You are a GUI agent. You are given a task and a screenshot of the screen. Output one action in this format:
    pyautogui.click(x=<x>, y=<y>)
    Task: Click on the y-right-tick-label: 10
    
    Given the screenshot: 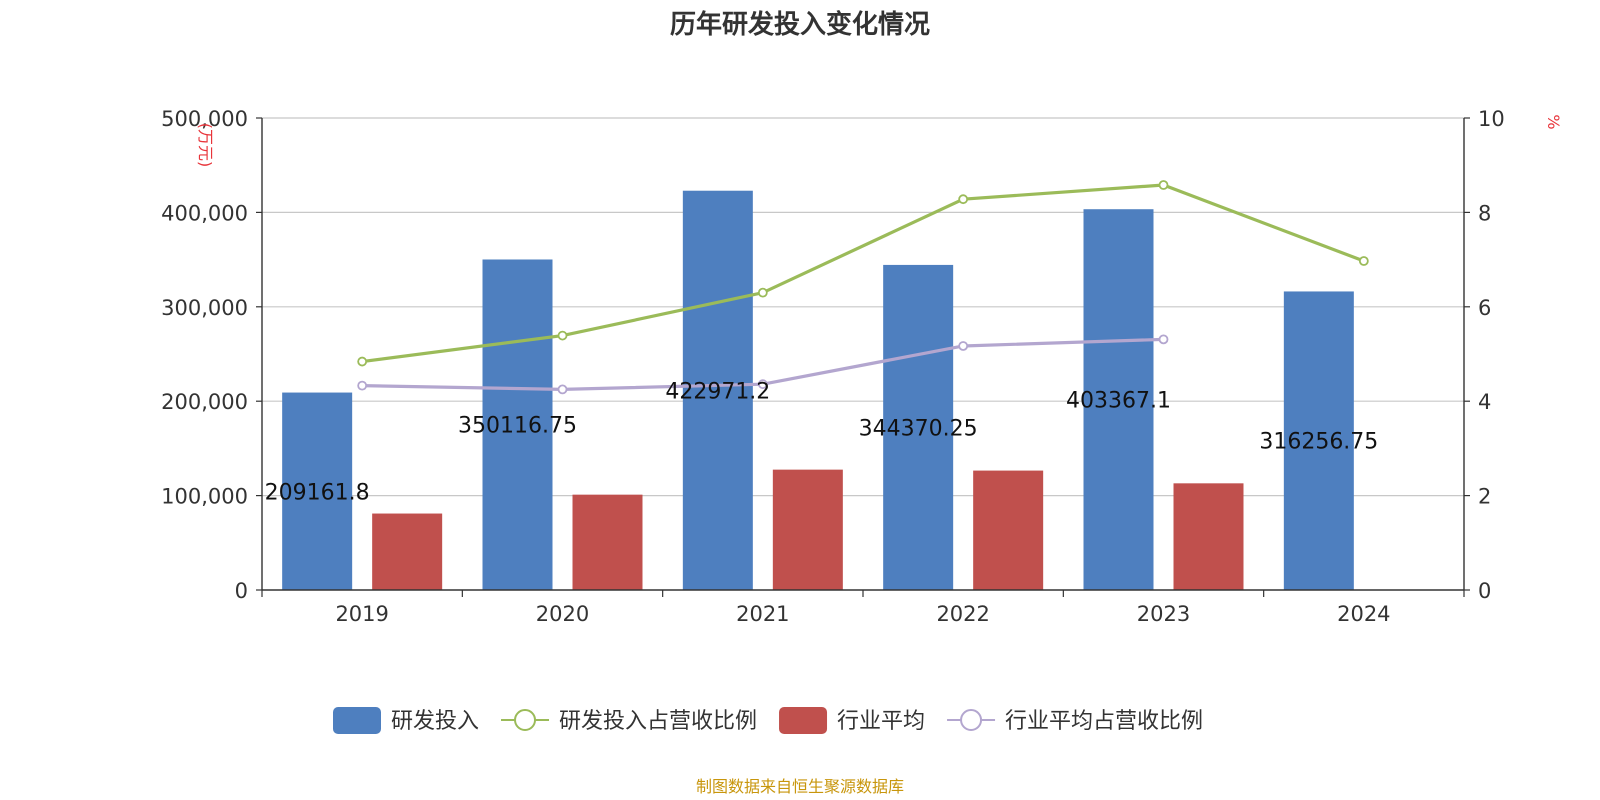 What is the action you would take?
    pyautogui.click(x=1491, y=119)
    